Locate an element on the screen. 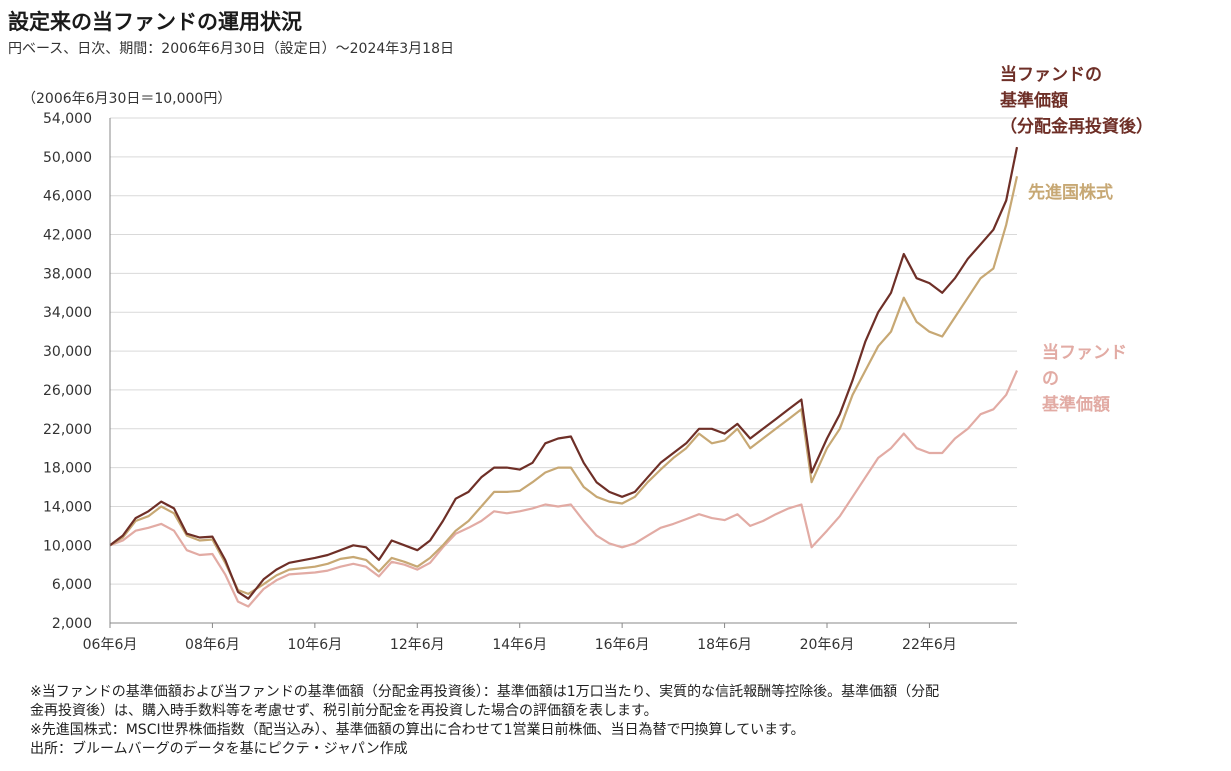 This screenshot has height=771, width=1231. series-label-reinvested-line1: 当ファンドの is located at coordinates (1051, 75).